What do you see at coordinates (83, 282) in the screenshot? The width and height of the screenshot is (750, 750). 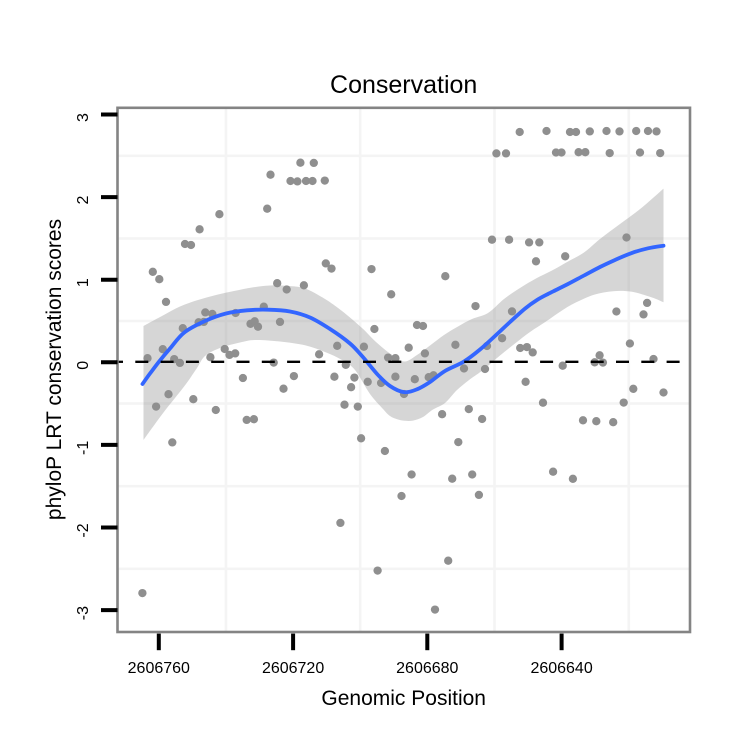 I see `svg-text: 1` at bounding box center [83, 282].